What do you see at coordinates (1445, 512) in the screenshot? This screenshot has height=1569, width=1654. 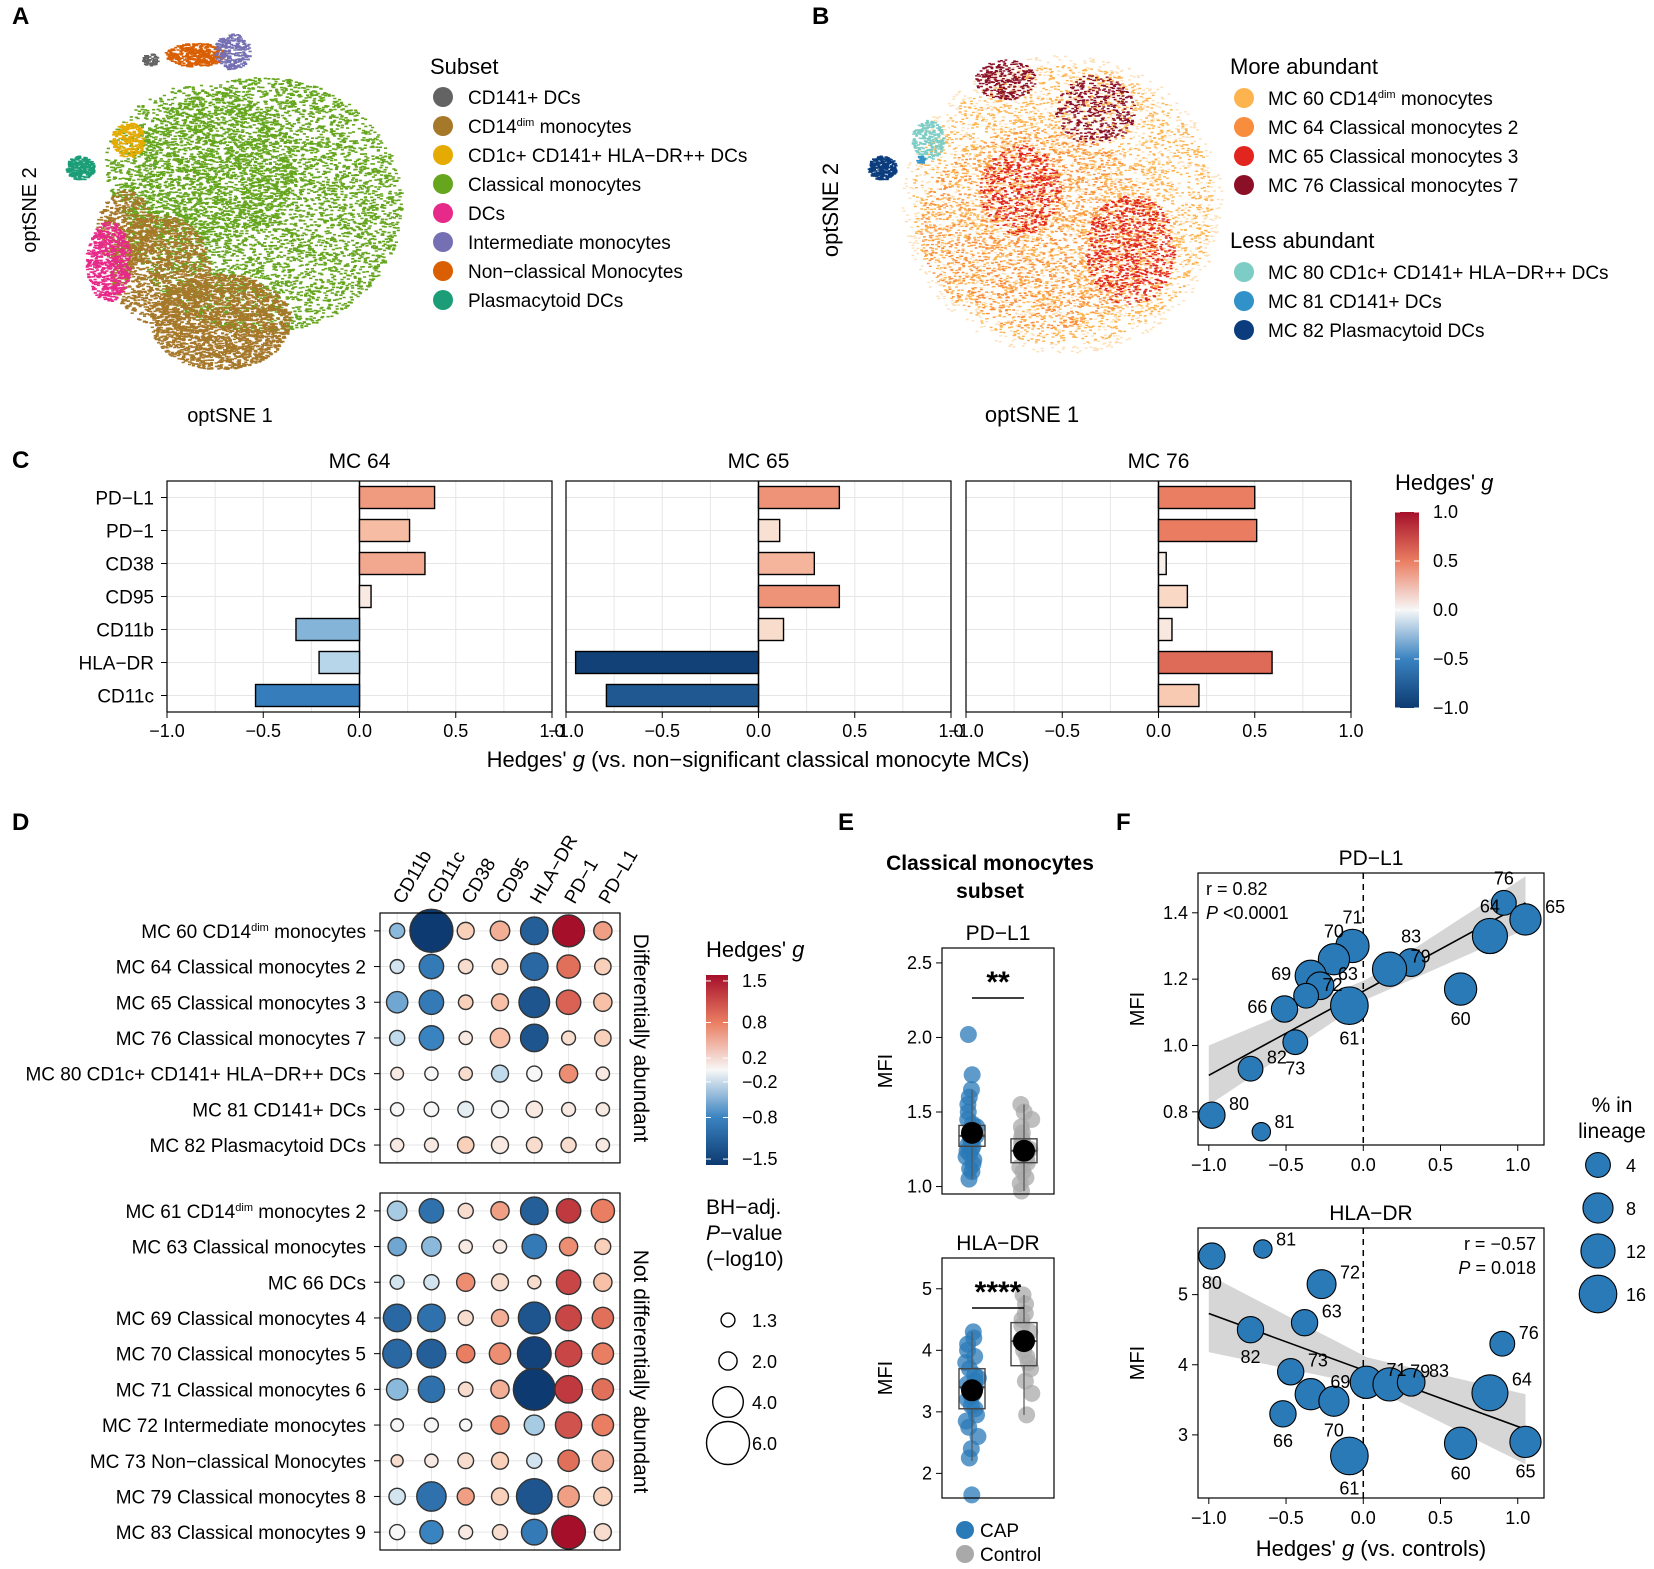 I see `colorbar-label: 1.0` at bounding box center [1445, 512].